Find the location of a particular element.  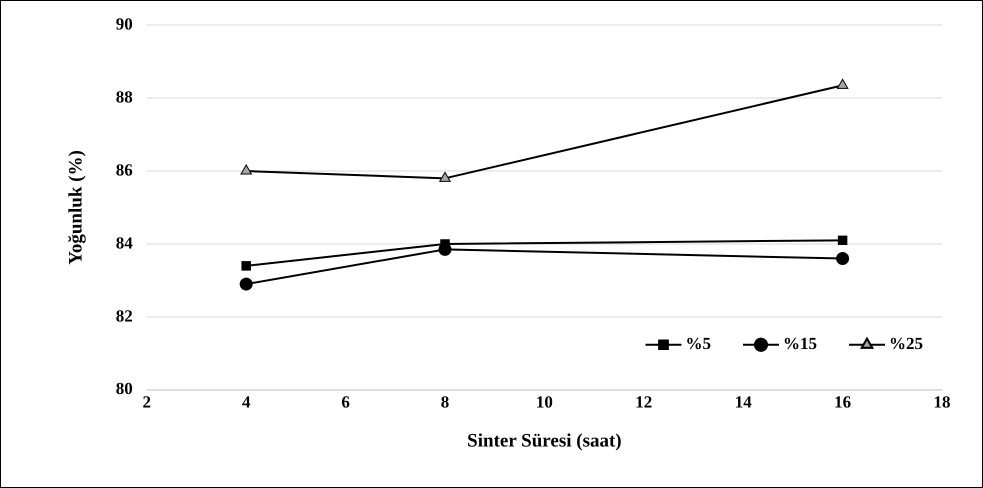

x-tick-label: 4 is located at coordinates (246, 402).